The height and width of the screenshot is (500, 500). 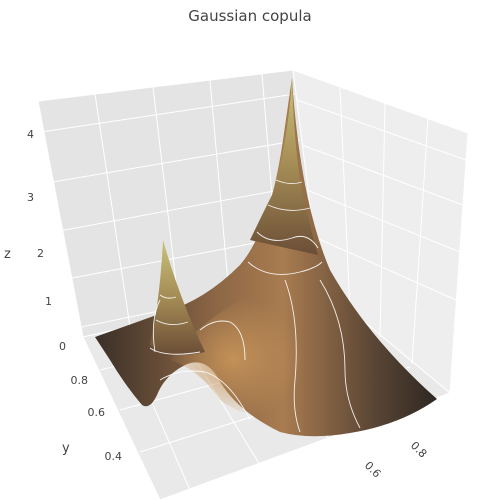 What do you see at coordinates (373, 470) in the screenshot?
I see `x-tick-0.6: 0.6` at bounding box center [373, 470].